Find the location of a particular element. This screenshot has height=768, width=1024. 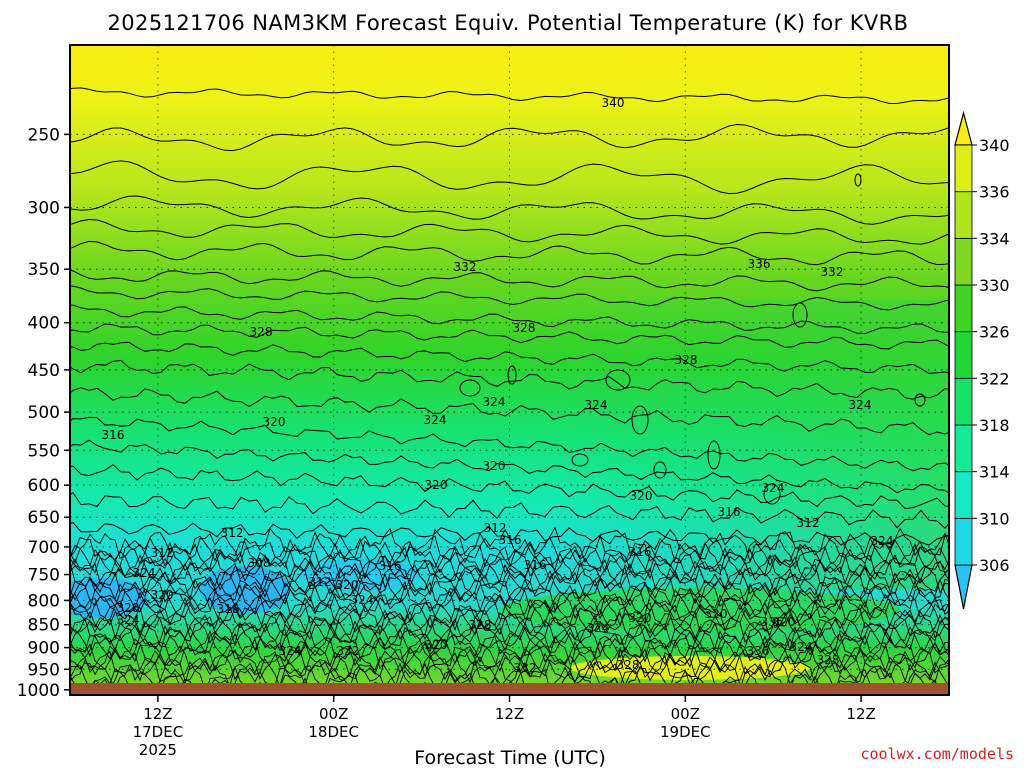

y-tick-label: 500 is located at coordinates (44, 413).